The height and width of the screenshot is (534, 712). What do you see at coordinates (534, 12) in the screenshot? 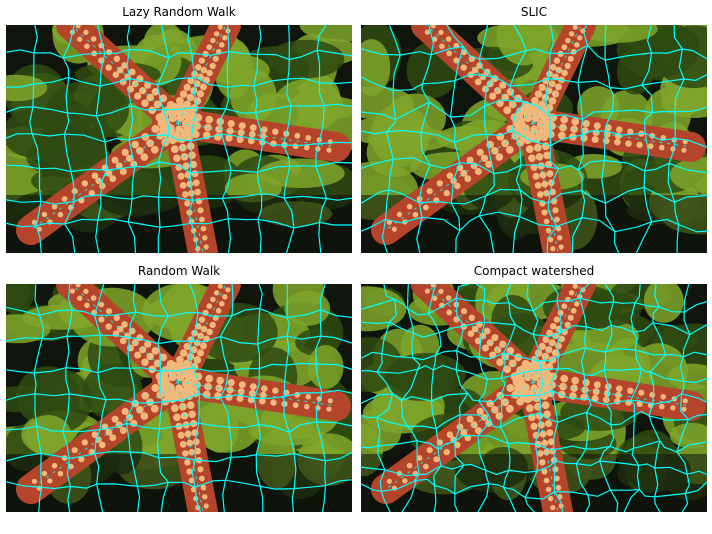
I see `panel-title: SLIC` at bounding box center [534, 12].